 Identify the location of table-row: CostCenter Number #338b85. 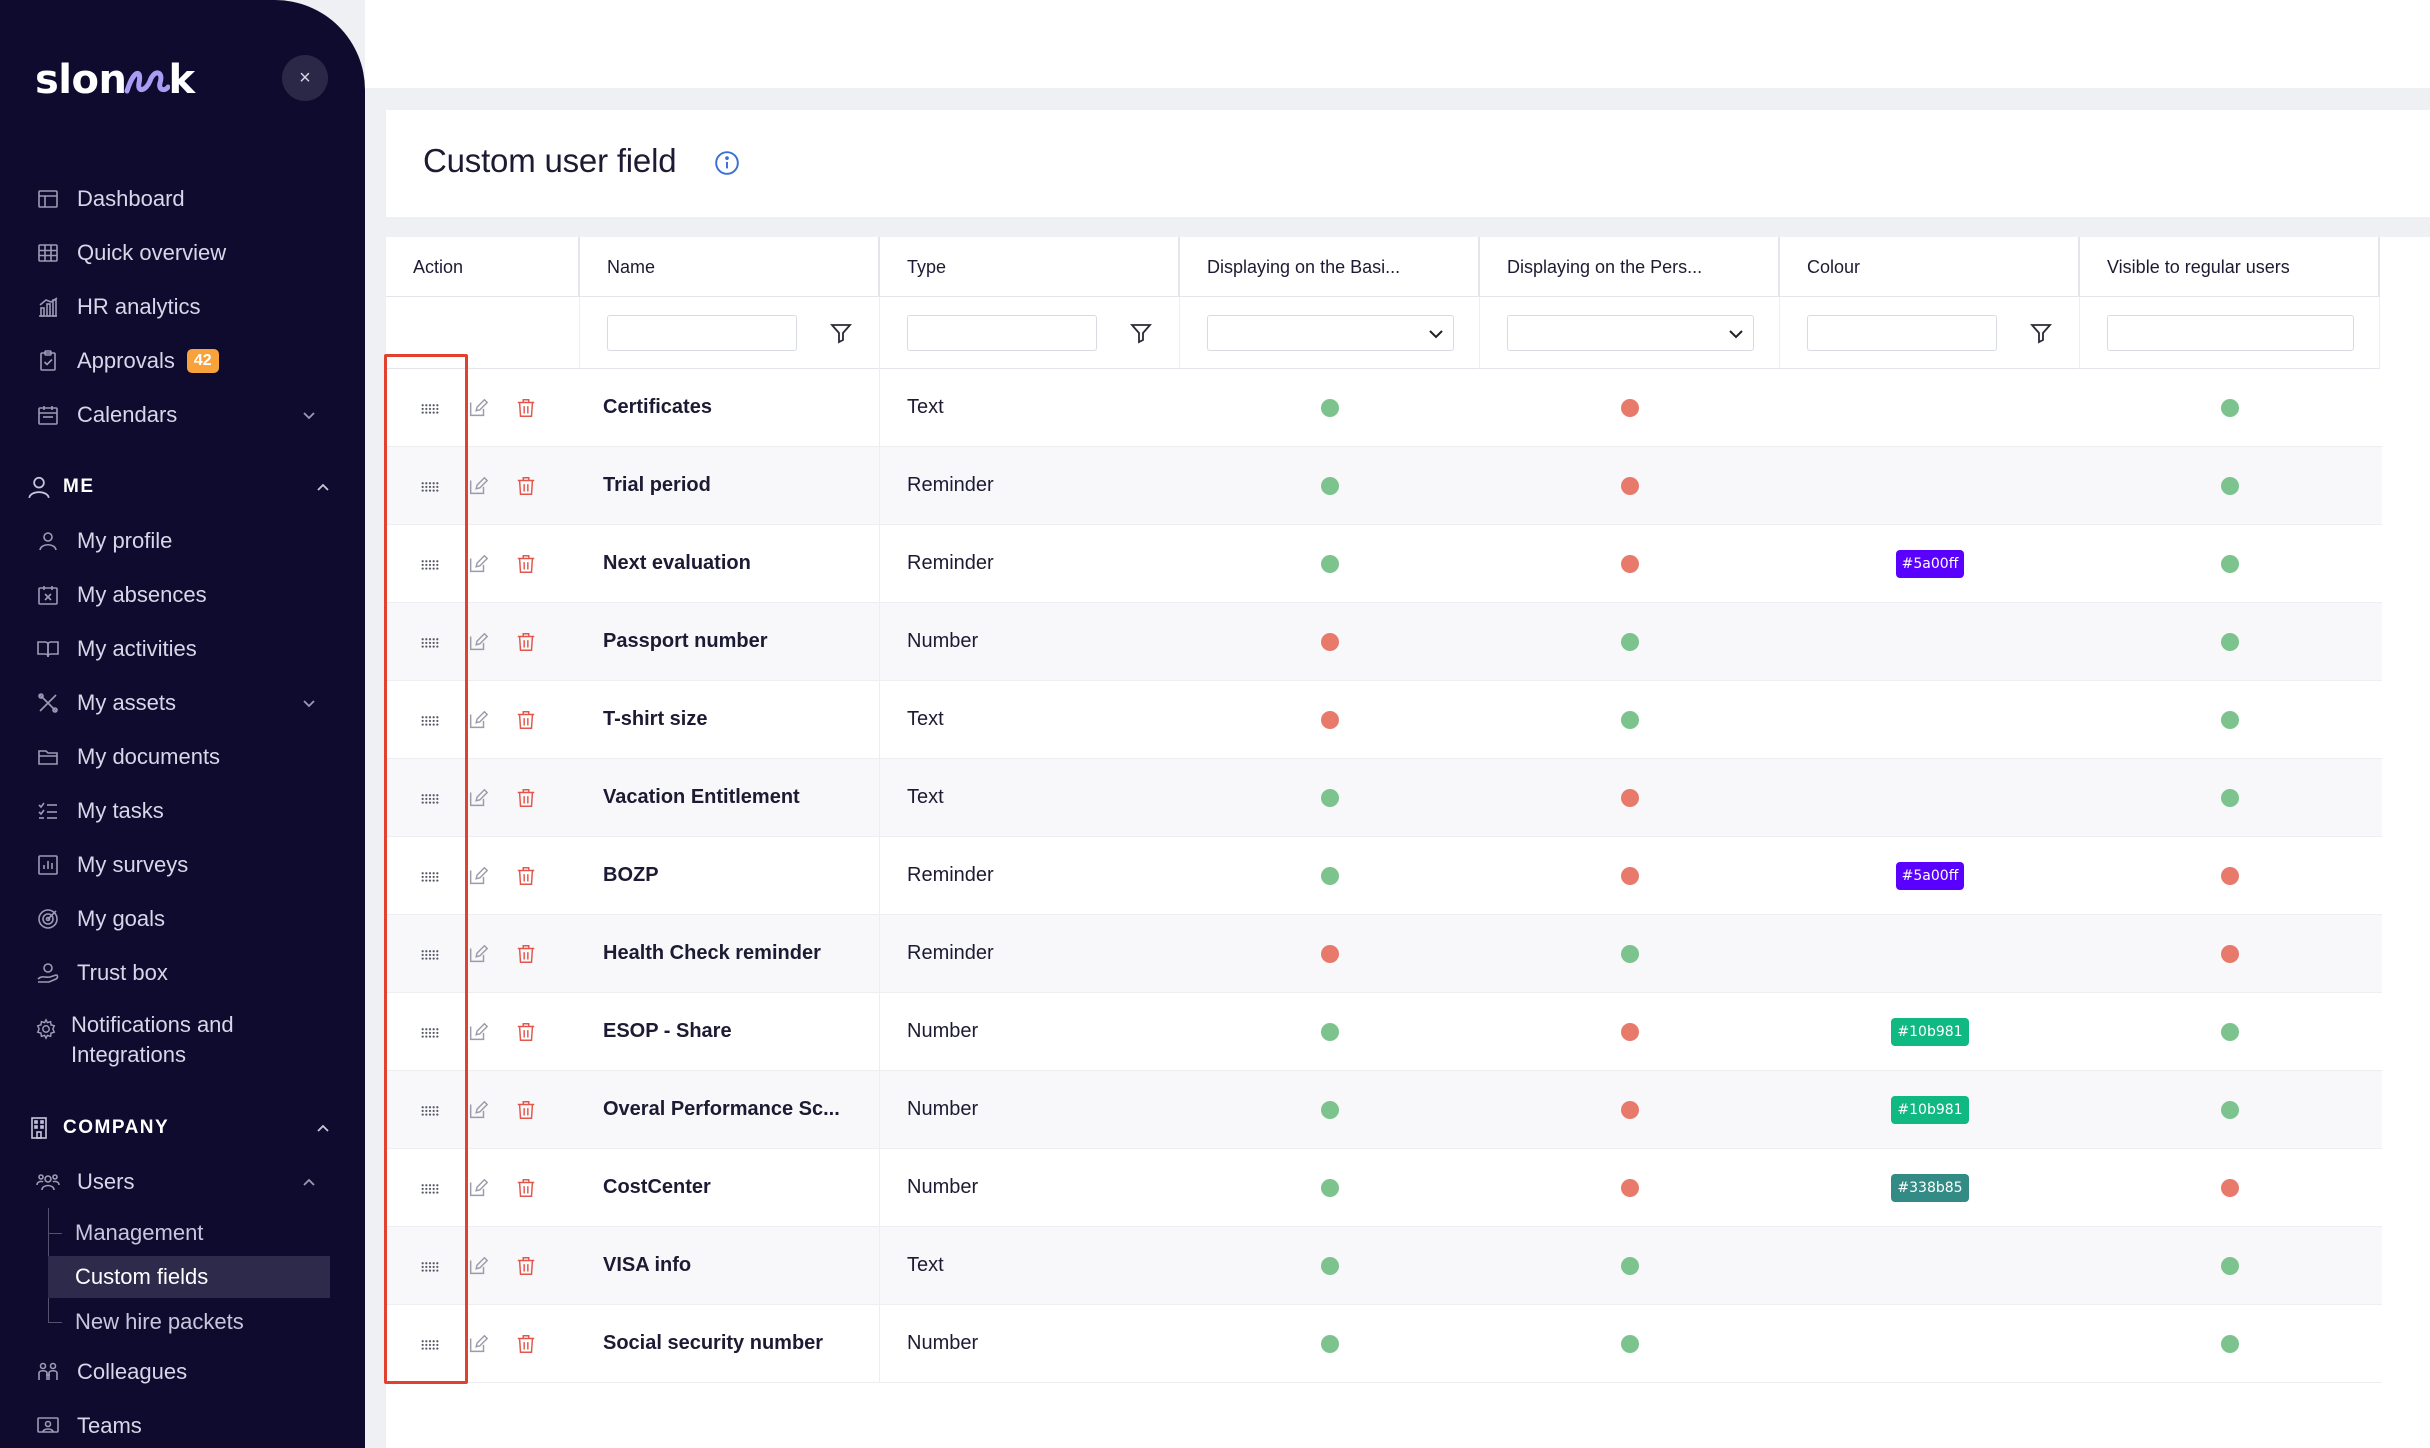
(1384, 1187).